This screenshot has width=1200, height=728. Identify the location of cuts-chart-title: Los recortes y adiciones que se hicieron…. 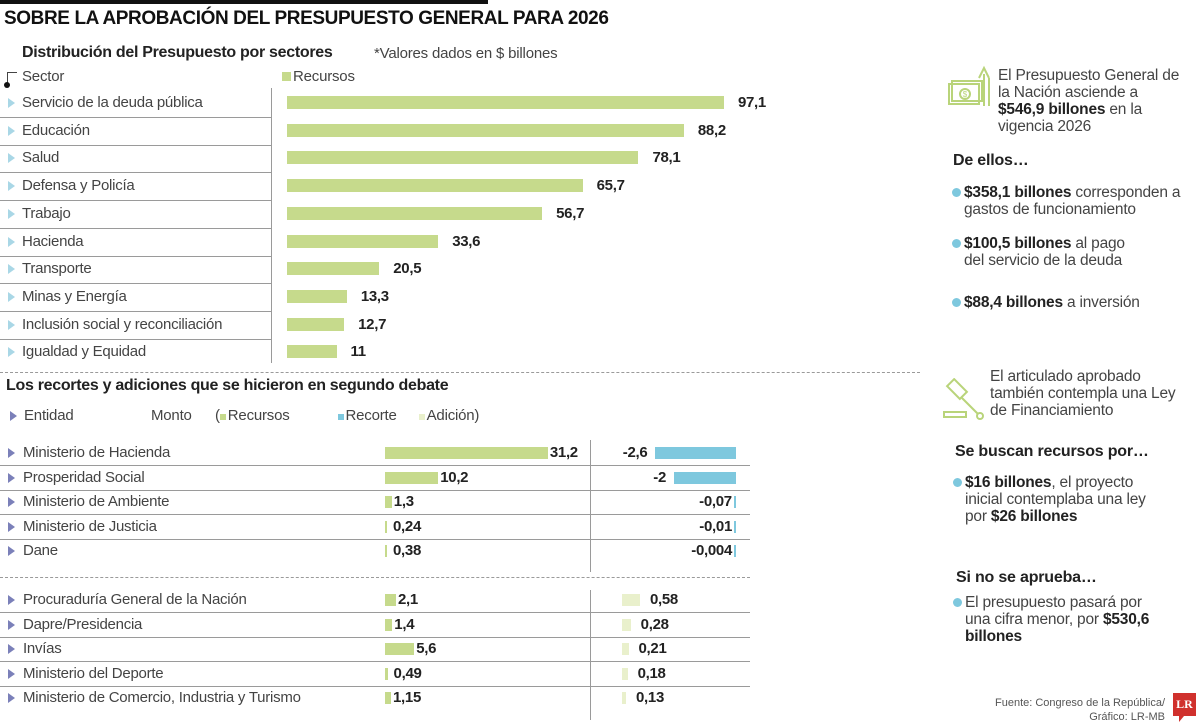
(227, 385).